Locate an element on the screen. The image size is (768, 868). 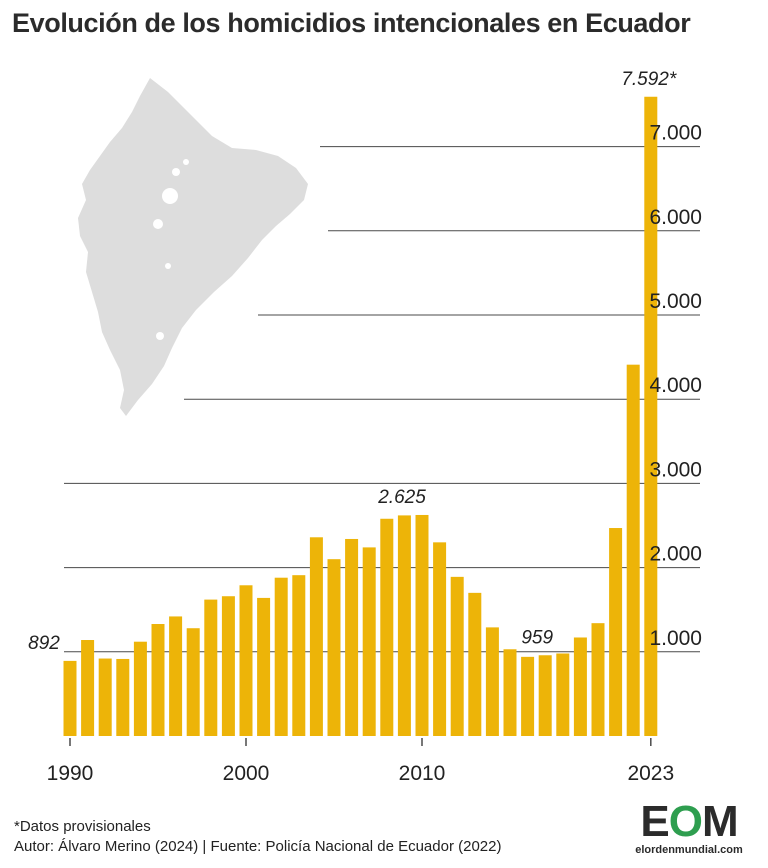
bar-2001 is located at coordinates (264, 666).